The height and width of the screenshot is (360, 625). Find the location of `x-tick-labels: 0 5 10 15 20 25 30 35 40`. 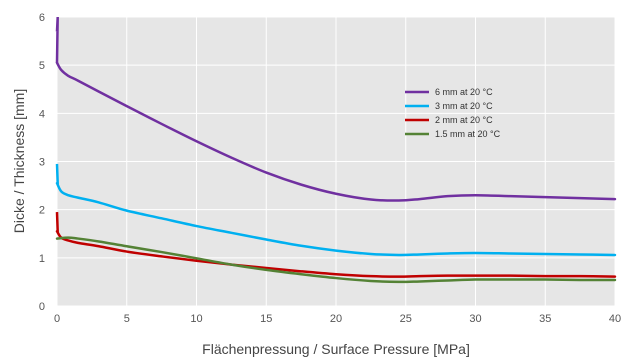

x-tick-labels: 0 5 10 15 20 25 30 35 40 is located at coordinates (337, 319).